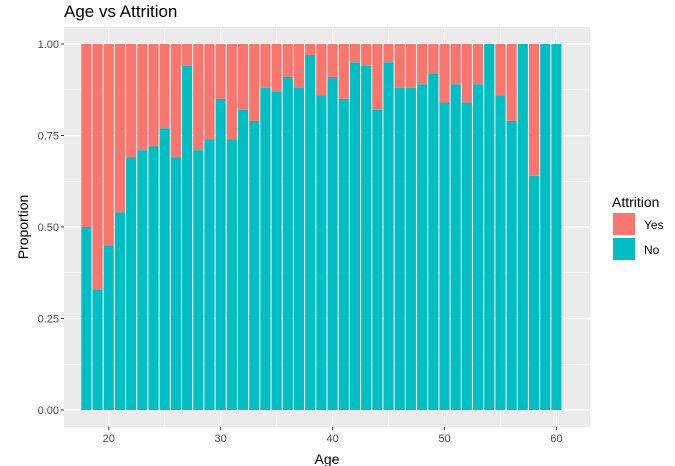 This screenshot has width=675, height=466. What do you see at coordinates (48, 411) in the screenshot?
I see `y-tick-label: 0.00` at bounding box center [48, 411].